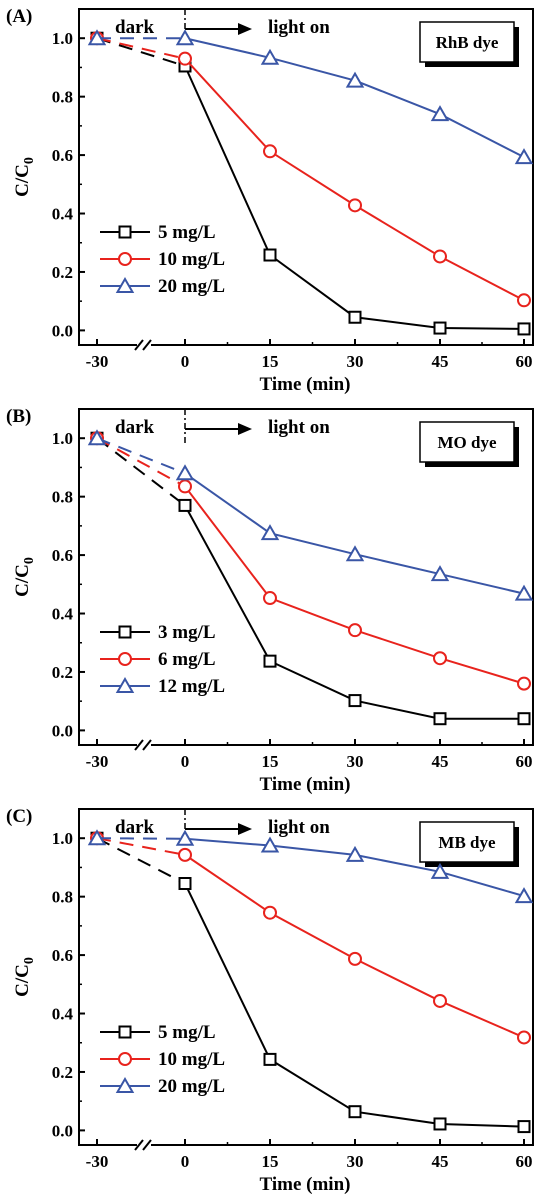  I want to click on dark-label: dark, so click(135, 27).